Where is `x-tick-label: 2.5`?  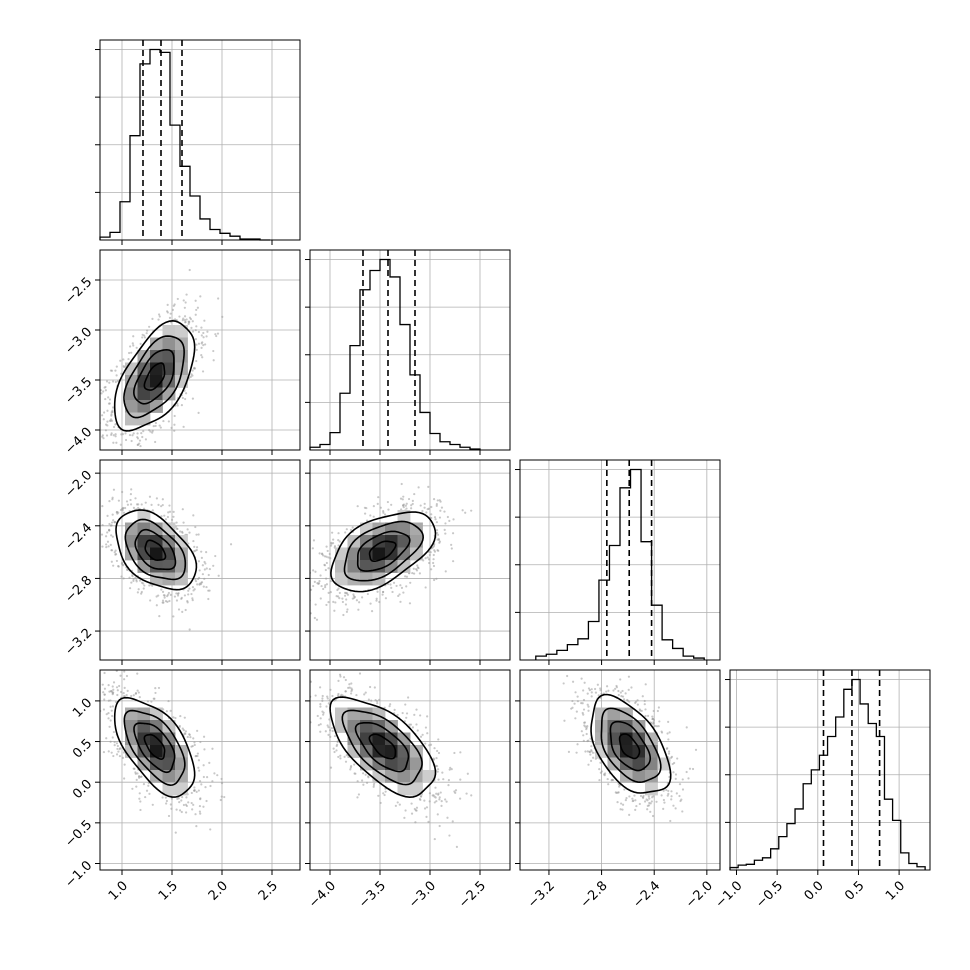
x-tick-label: 2.5 is located at coordinates (268, 890).